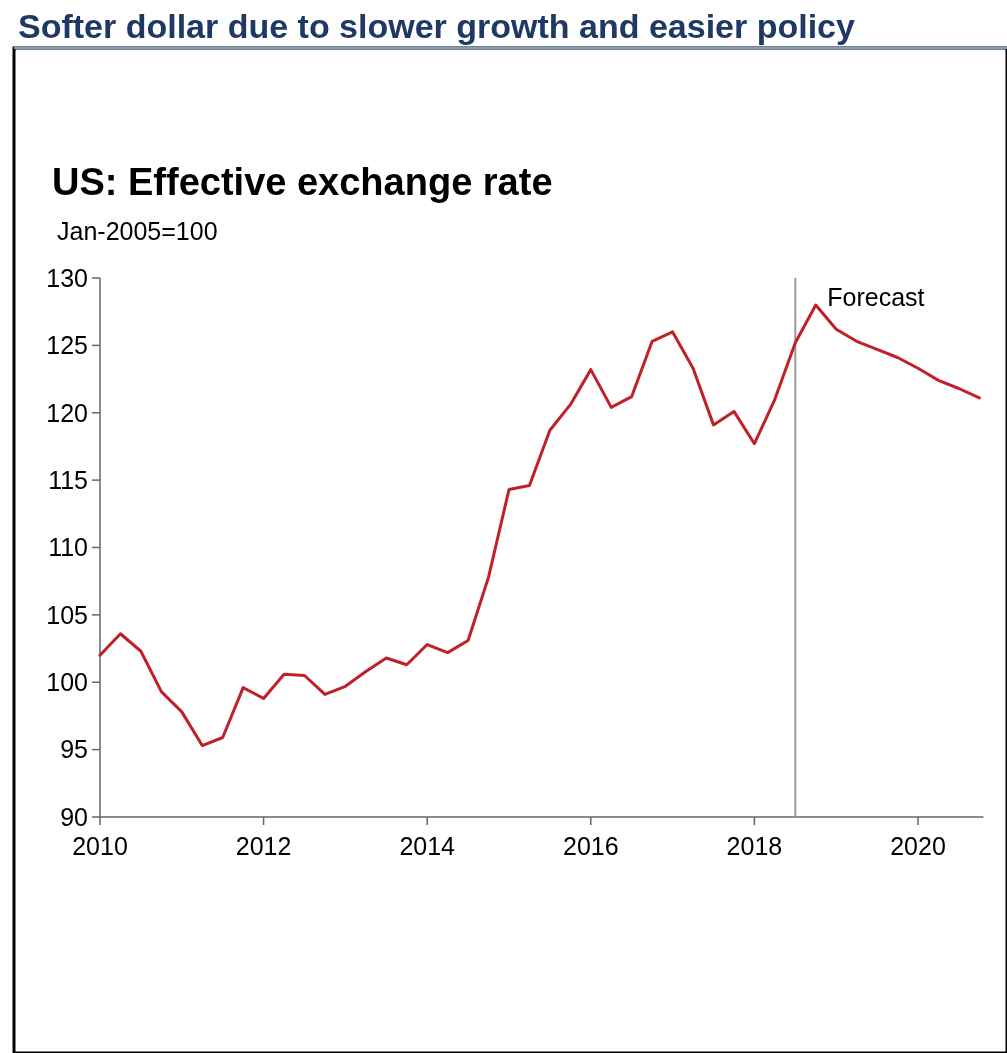 Image resolution: width=1007 pixels, height=1053 pixels. I want to click on y-tick-label: 95, so click(74, 749).